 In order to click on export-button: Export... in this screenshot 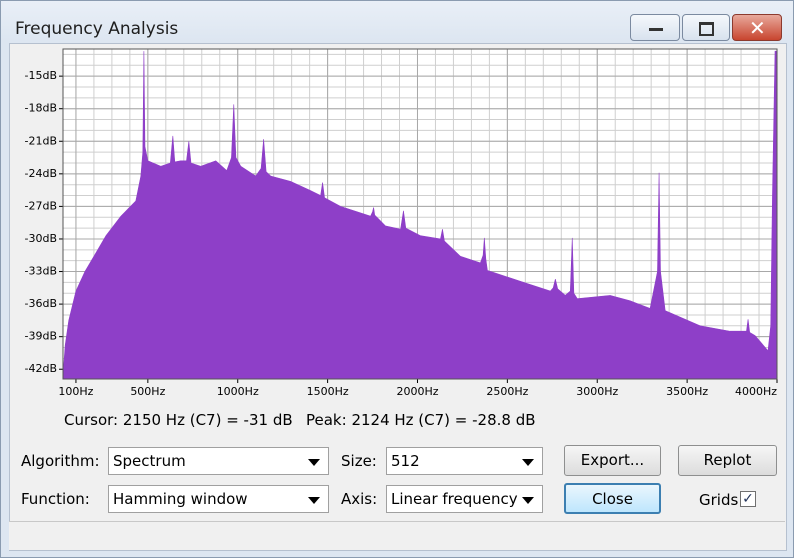, I will do `click(612, 460)`.